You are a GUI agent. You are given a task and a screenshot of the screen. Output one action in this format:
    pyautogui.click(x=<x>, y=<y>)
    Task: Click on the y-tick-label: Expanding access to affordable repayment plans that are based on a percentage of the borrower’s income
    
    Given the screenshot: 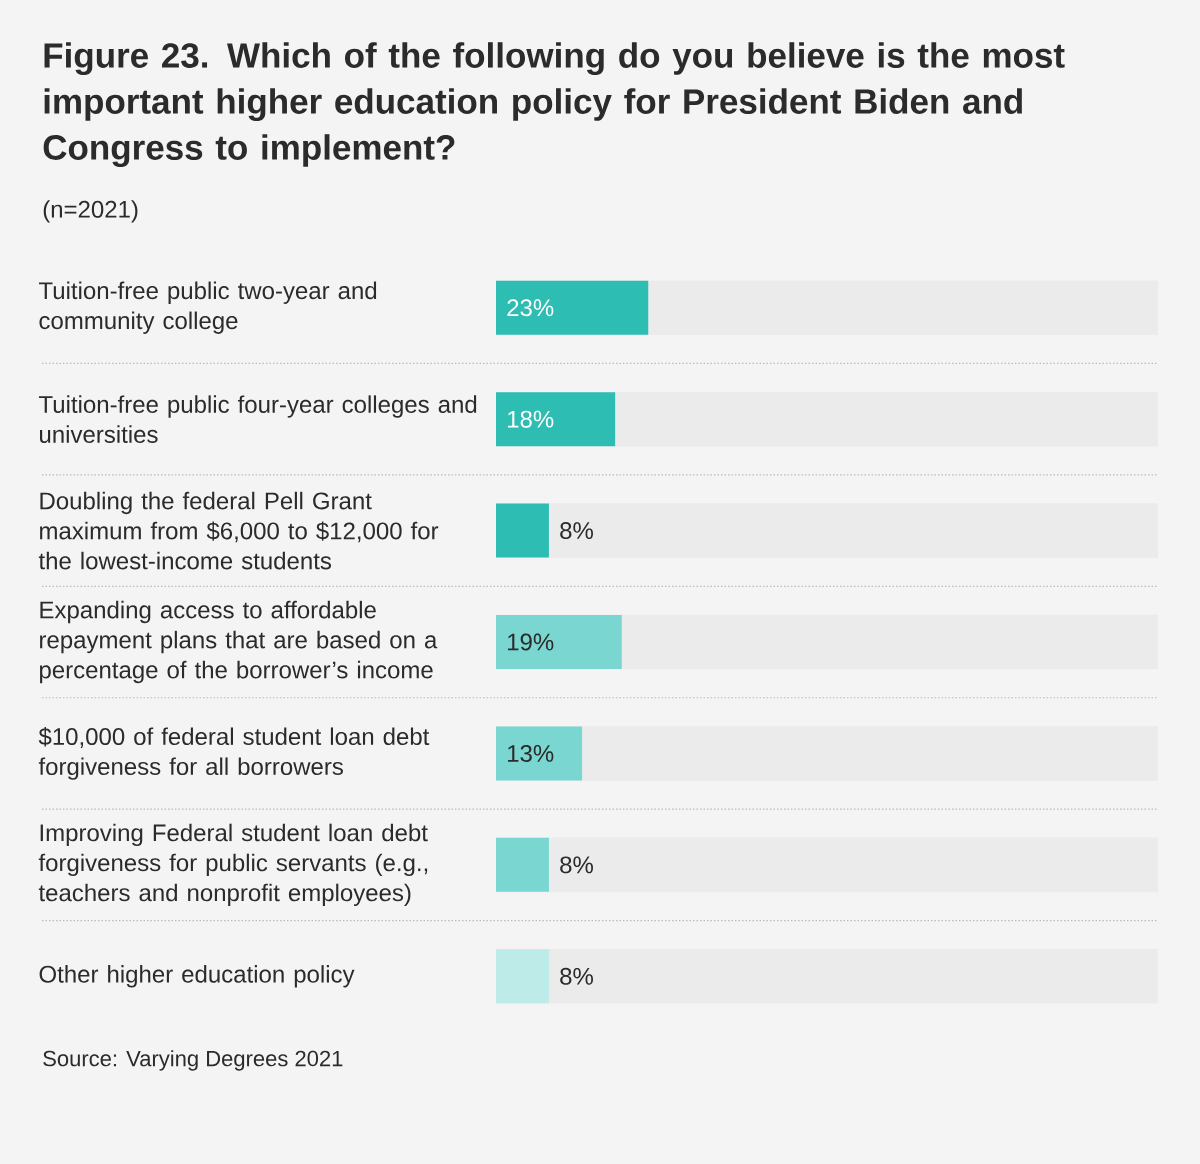 What is the action you would take?
    pyautogui.click(x=239, y=642)
    